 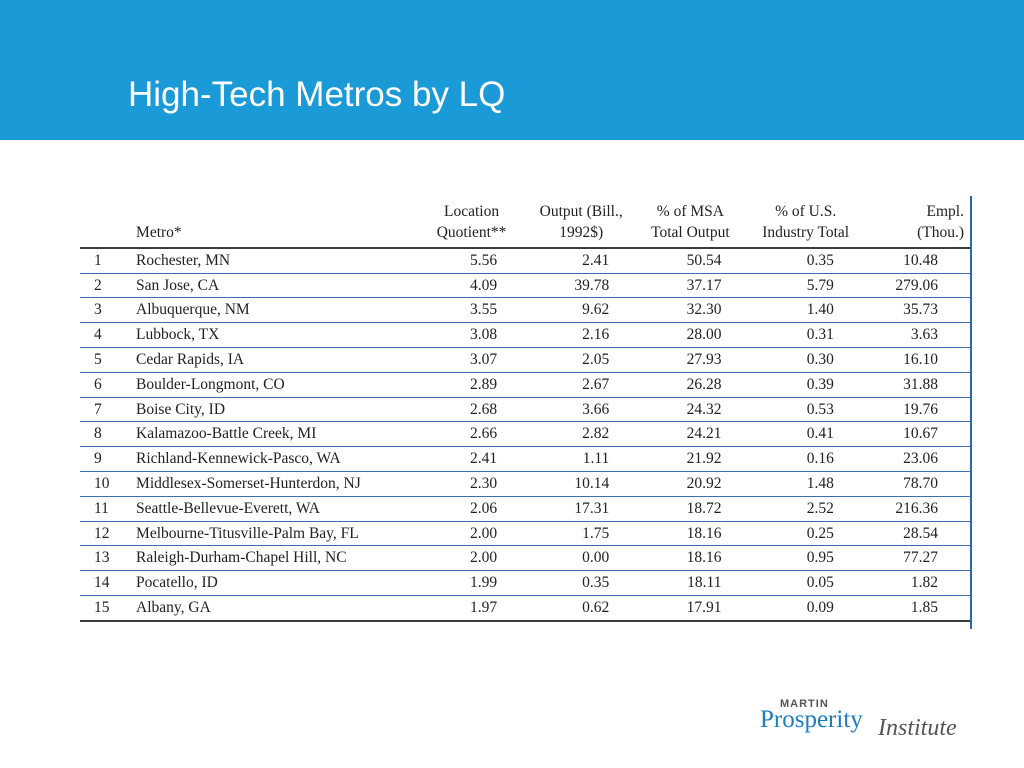 I want to click on cell-metro: Albuquerque, NM, so click(x=274, y=310).